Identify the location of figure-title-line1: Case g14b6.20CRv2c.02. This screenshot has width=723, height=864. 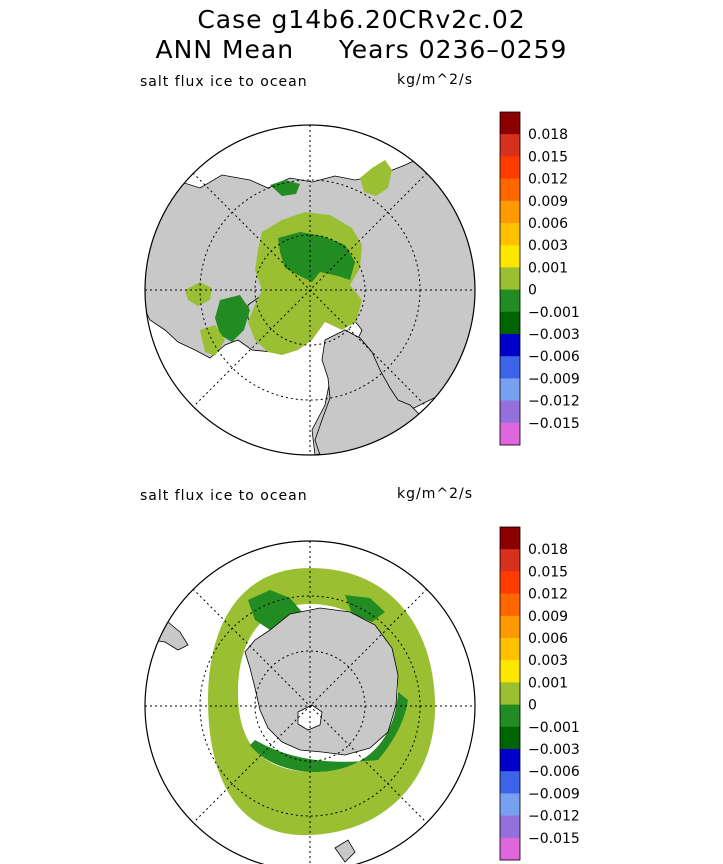
(361, 19).